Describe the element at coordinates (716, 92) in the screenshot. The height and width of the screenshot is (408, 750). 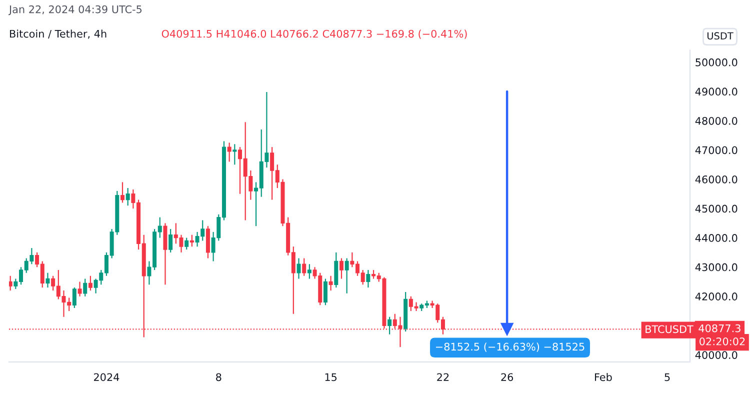
I see `y-tick-label: 49000.0` at that location.